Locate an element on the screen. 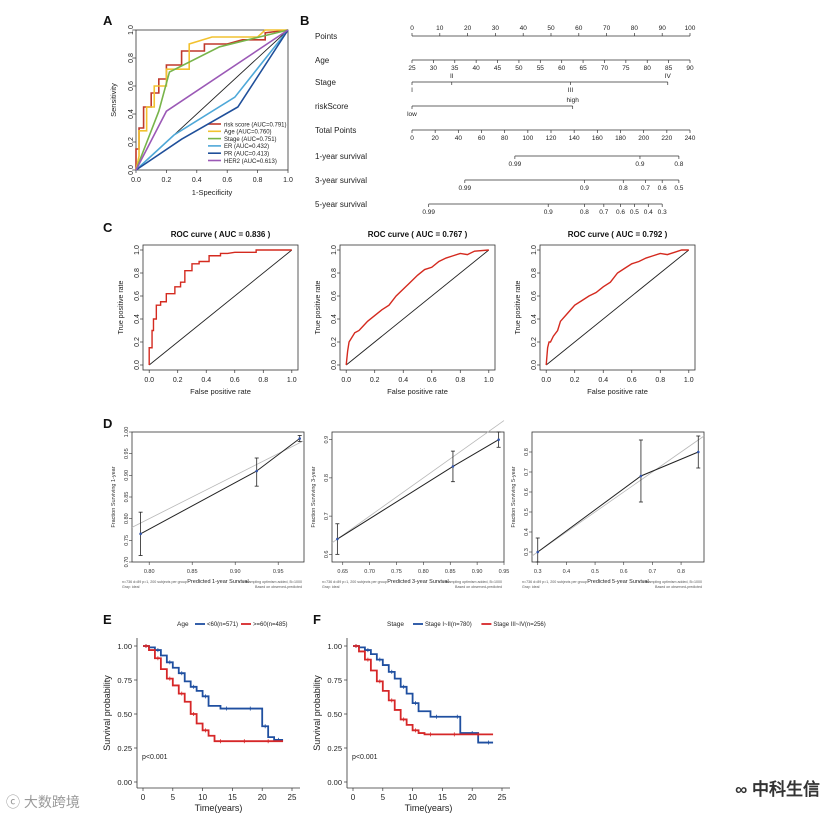 This screenshot has height=820, width=832. f-xtick-label: 5 is located at coordinates (383, 797).